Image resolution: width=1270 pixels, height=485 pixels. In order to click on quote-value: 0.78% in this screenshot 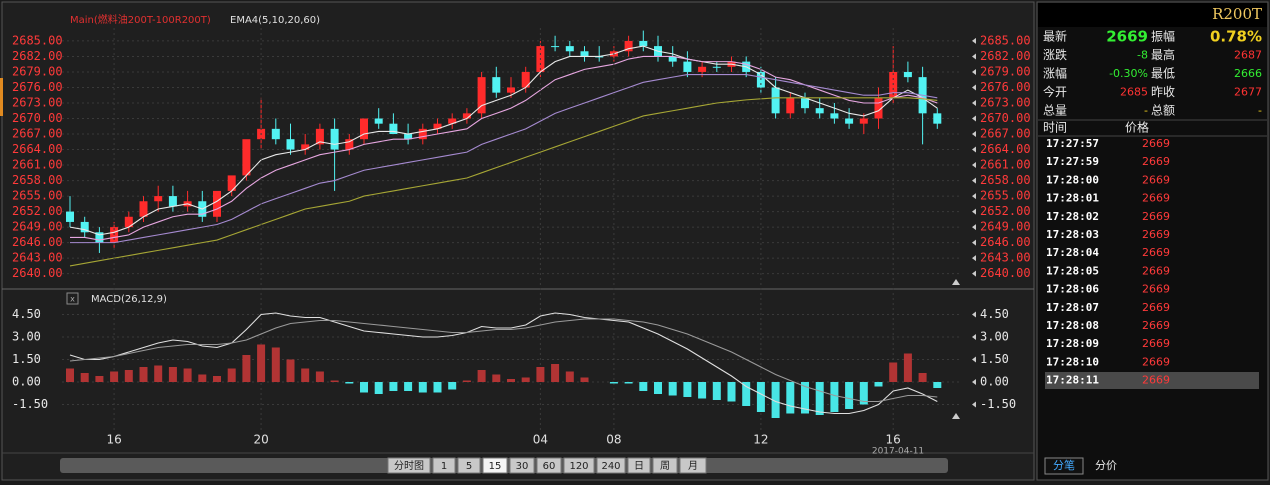, I will do `click(1236, 37)`.